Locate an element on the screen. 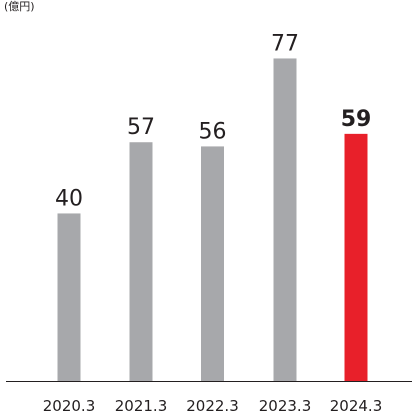 This screenshot has width=412, height=416. value-label-2020.3: 40 is located at coordinates (69, 198).